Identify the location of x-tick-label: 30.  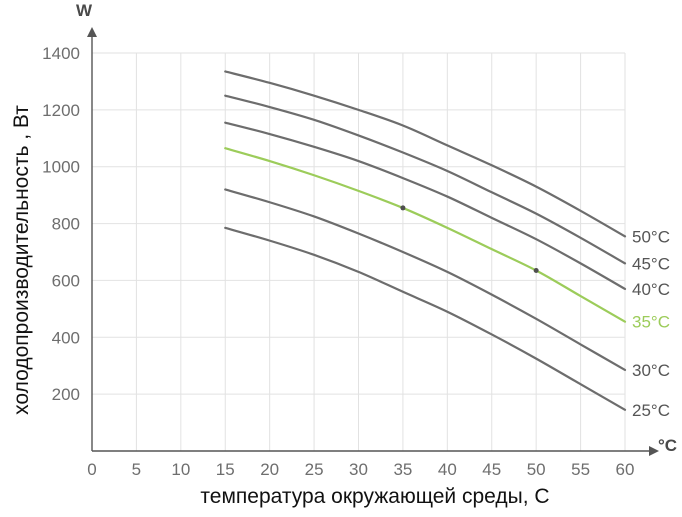
(358, 469).